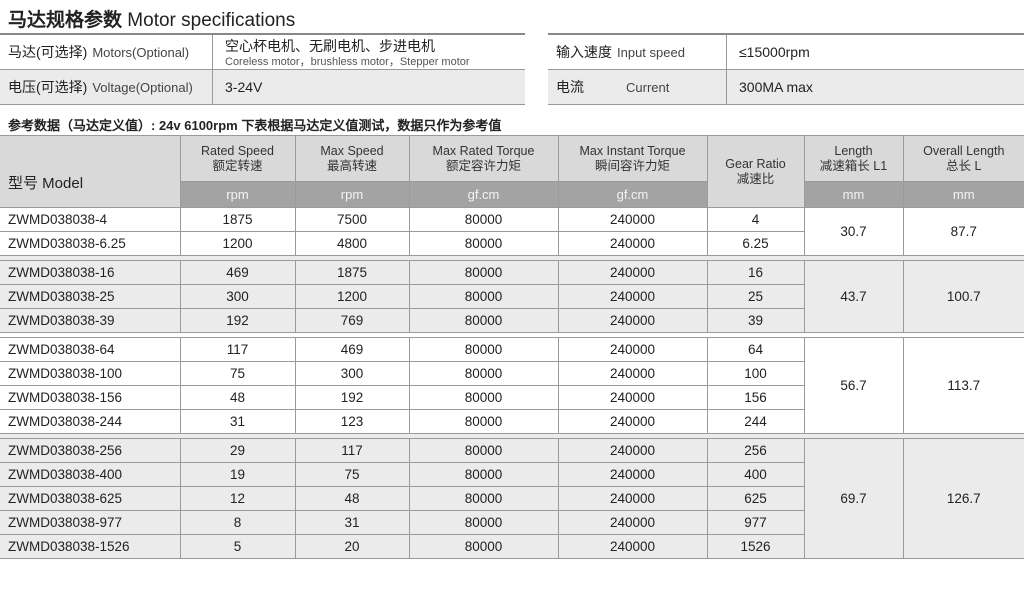 The image size is (1024, 590). Describe the element at coordinates (90, 296) in the screenshot. I see `cell-model: ZWMD038038-25` at that location.